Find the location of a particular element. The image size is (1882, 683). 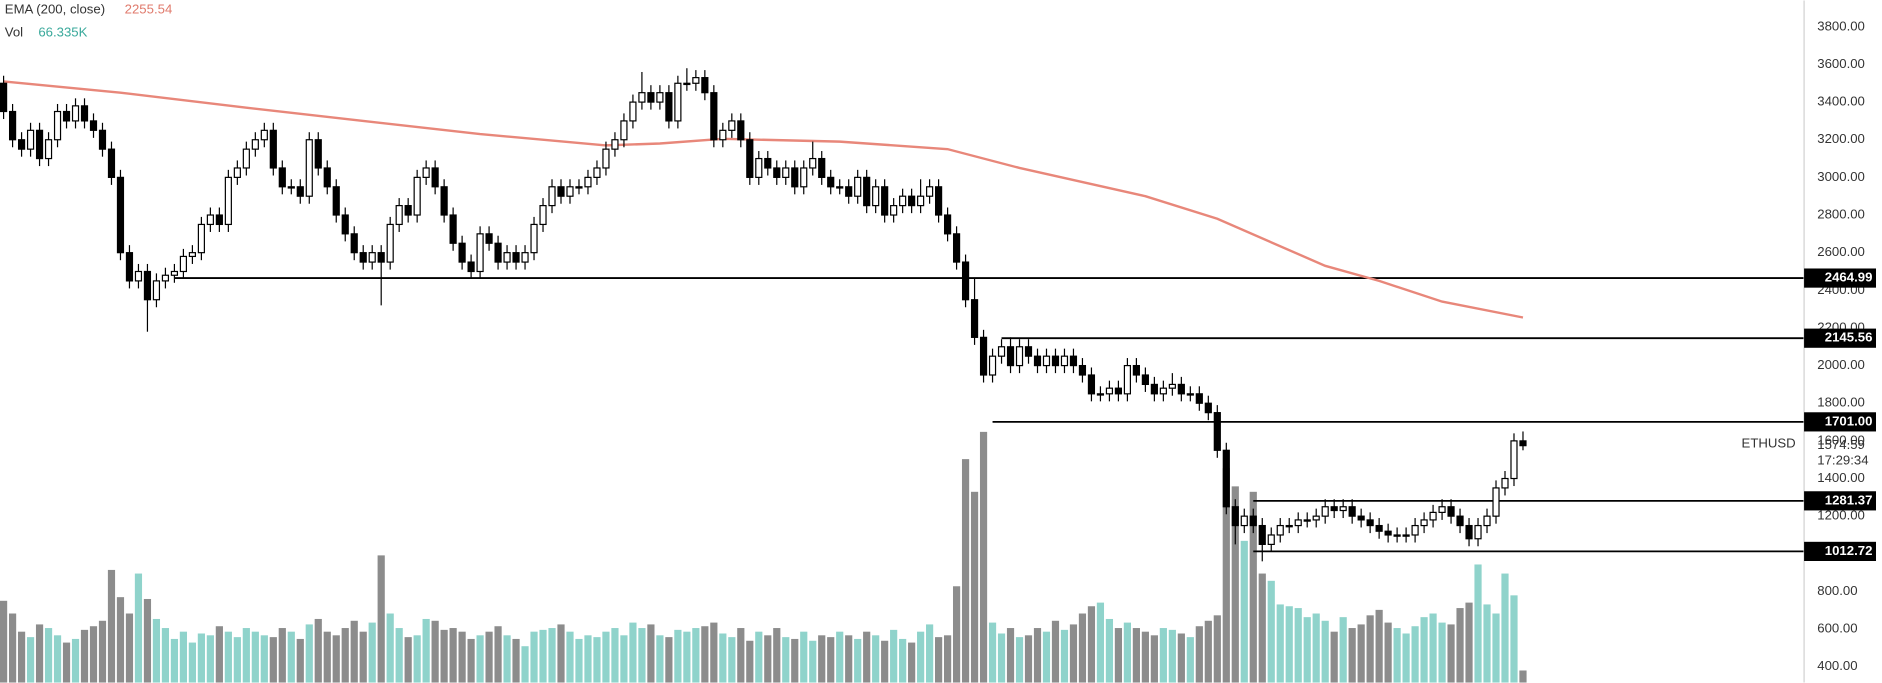

level-badge is located at coordinates (1840, 422).